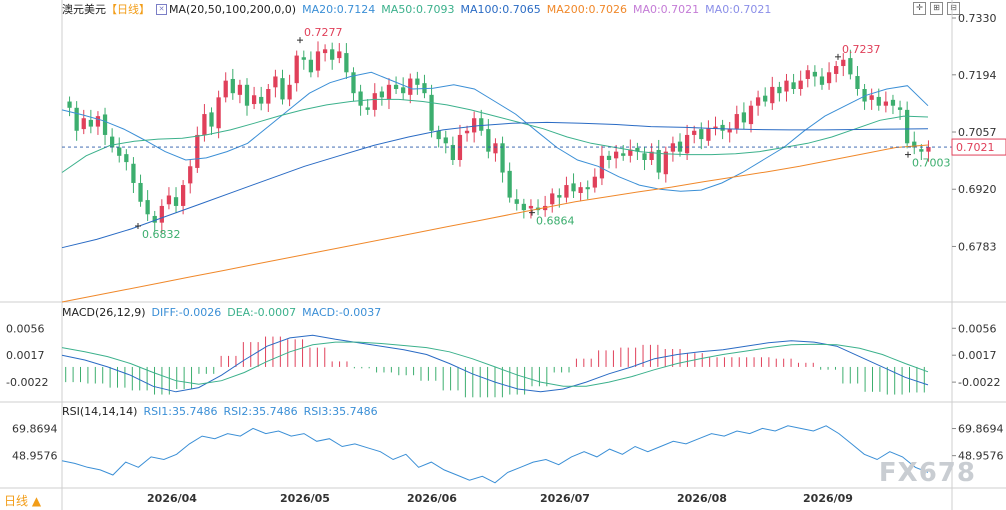 The image size is (1006, 510). Describe the element at coordinates (828, 498) in the screenshot. I see `time-tick-label: 2026/09` at that location.